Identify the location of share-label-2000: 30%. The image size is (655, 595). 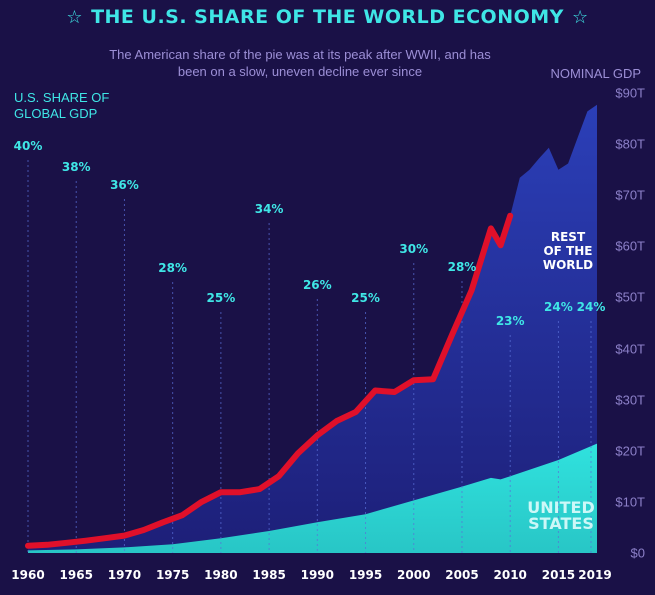
(414, 249).